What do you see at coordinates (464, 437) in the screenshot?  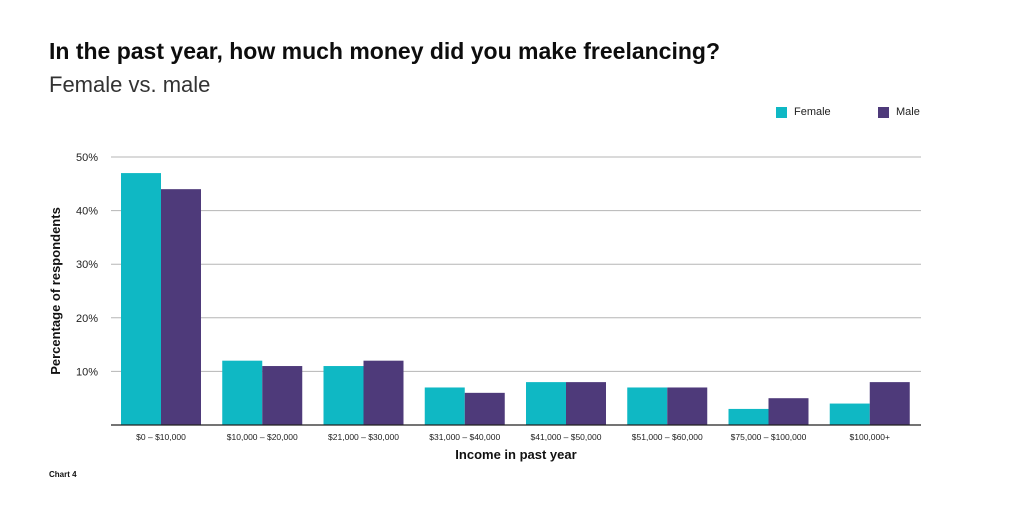 I see `x-tick-label: $31,000 – $40,000` at bounding box center [464, 437].